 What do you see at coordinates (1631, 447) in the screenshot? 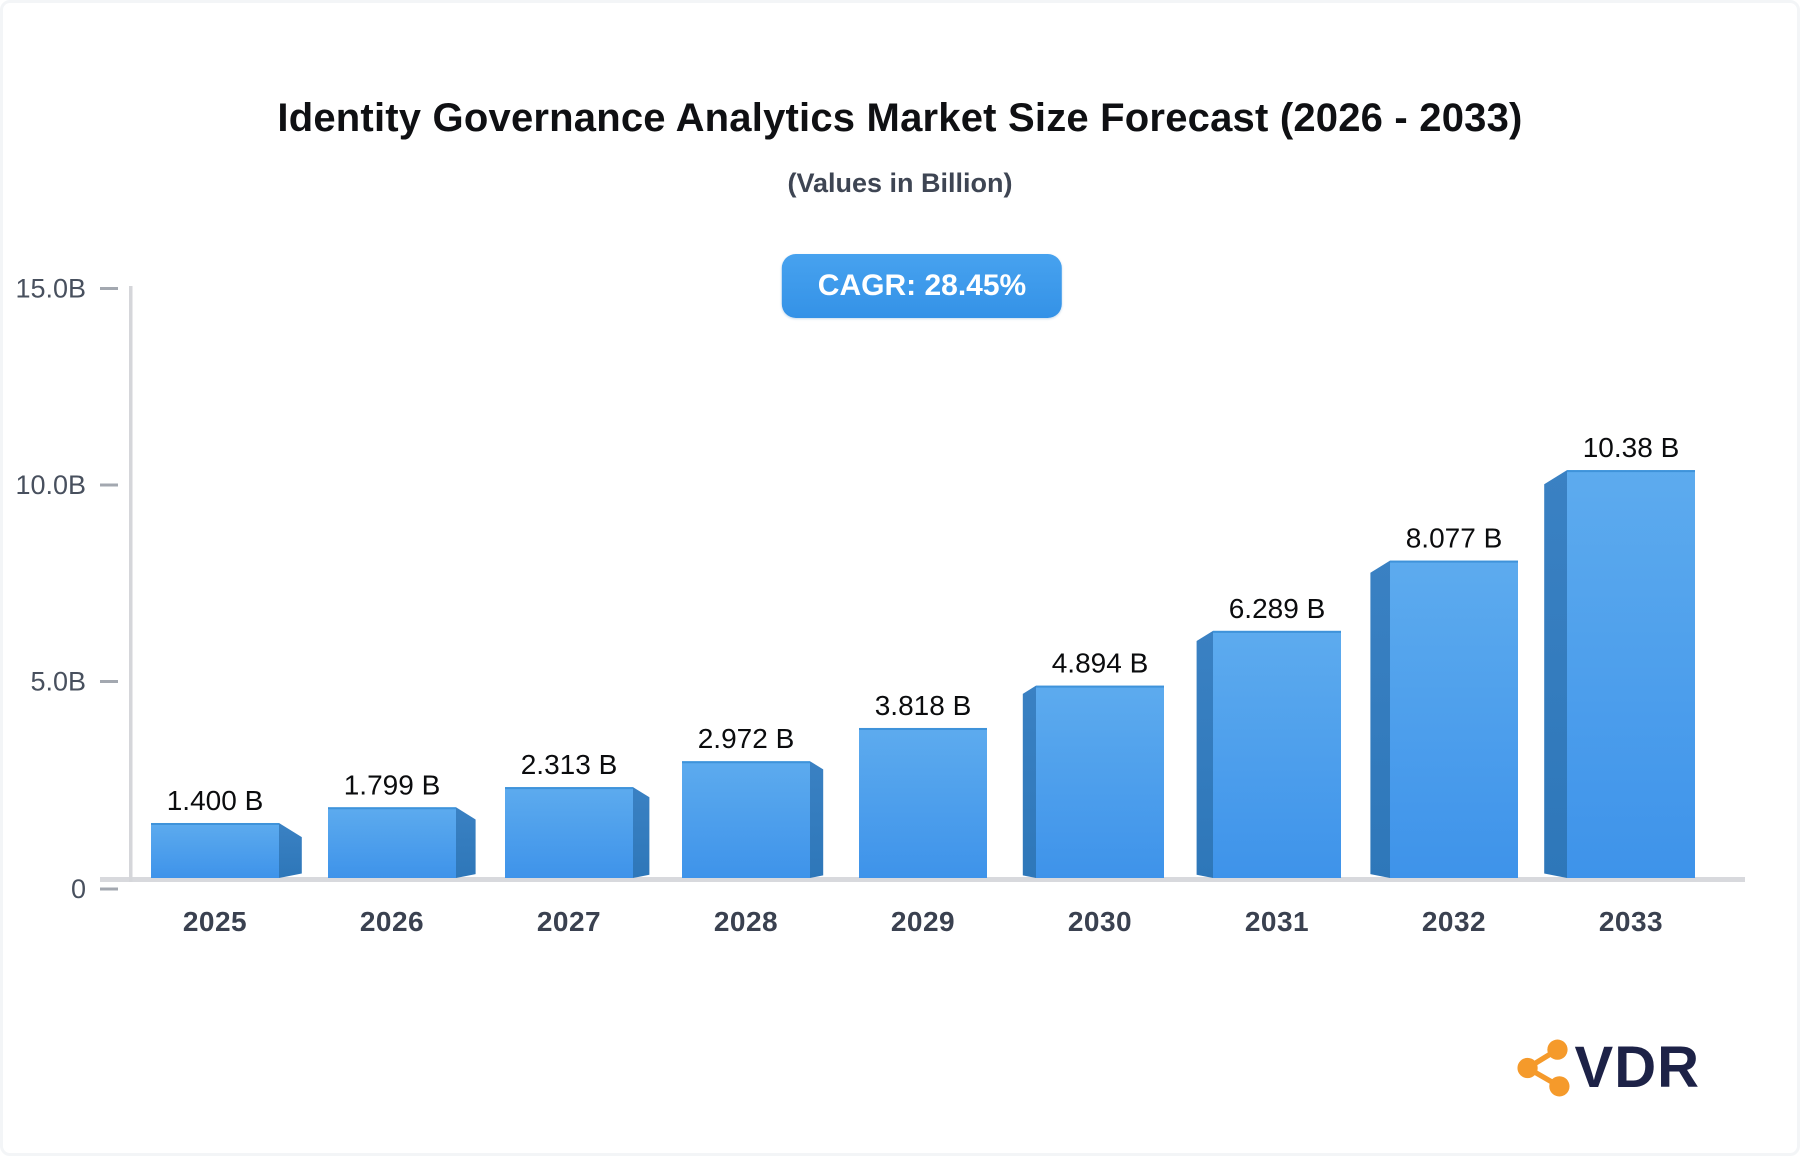
I see `bar-value-label: 10.38 B` at bounding box center [1631, 447].